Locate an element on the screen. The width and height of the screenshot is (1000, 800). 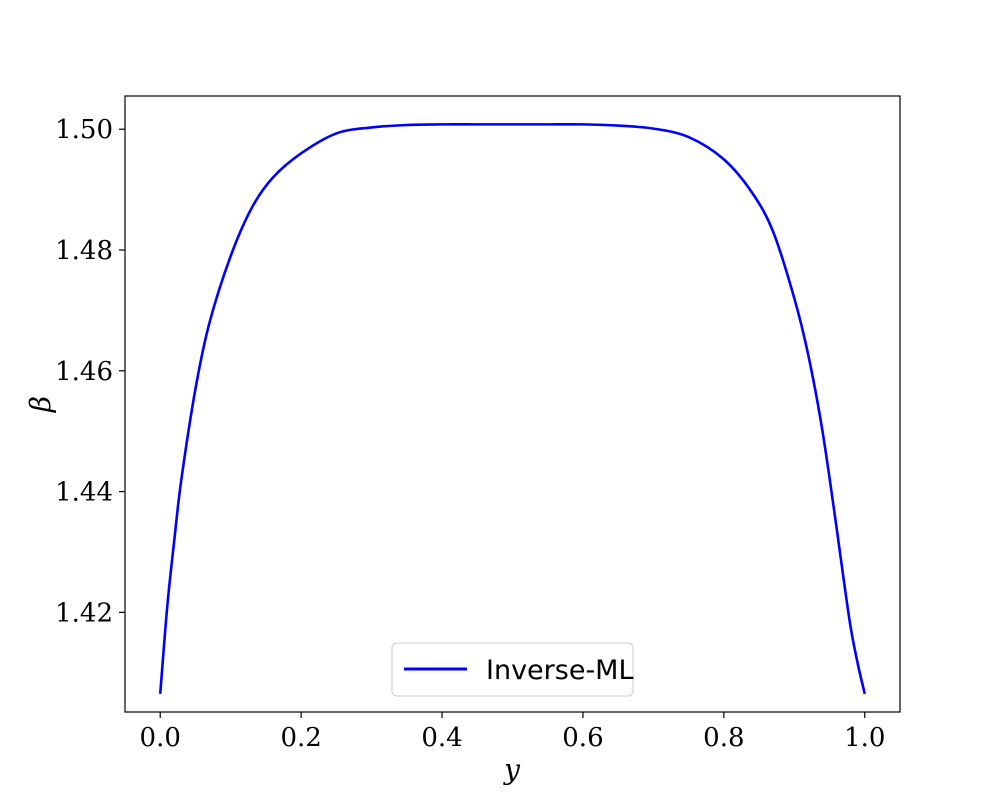
y-axis-ticks: 1.42 1.44 1.46 1.48 1.50 is located at coordinates (90, 371).